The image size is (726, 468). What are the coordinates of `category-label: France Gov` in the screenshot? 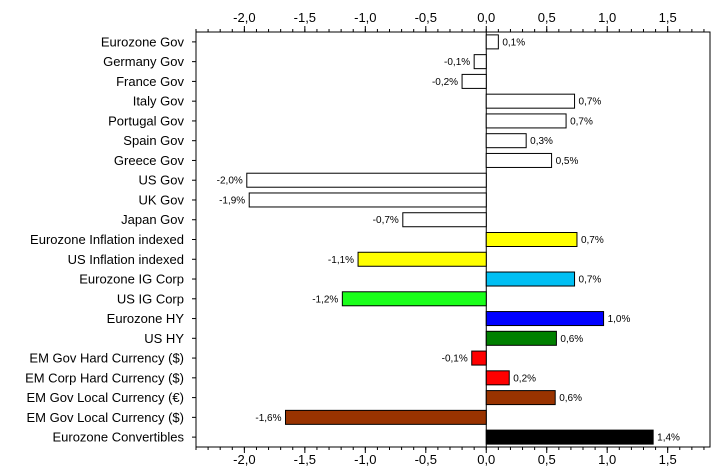 It's located at (150, 81).